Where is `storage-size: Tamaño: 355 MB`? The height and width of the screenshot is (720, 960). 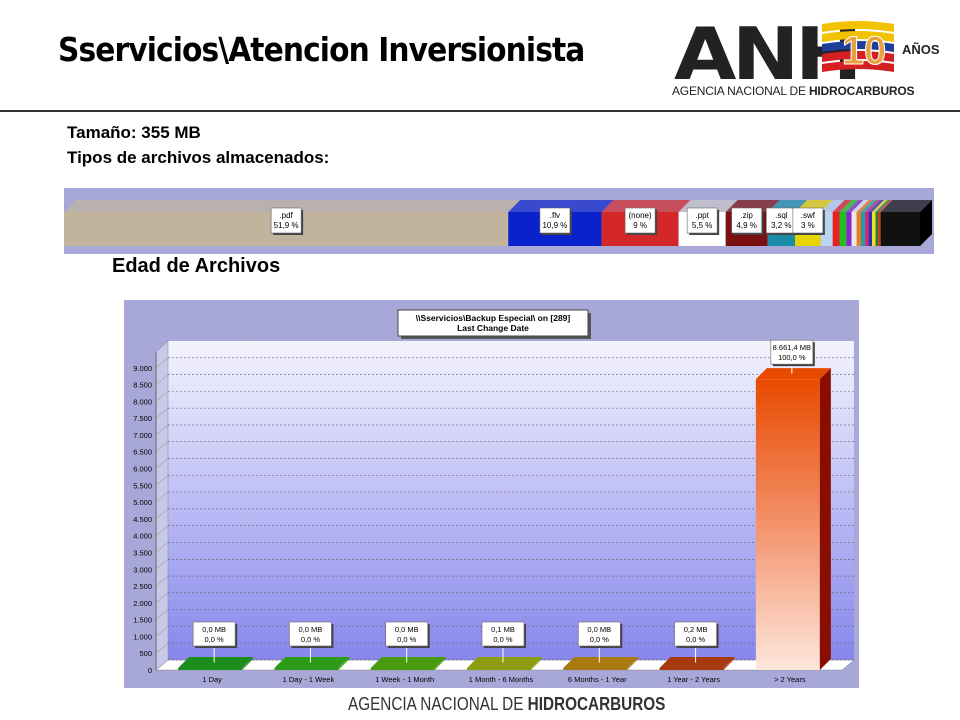 storage-size: Tamaño: 355 MB is located at coordinates (134, 132).